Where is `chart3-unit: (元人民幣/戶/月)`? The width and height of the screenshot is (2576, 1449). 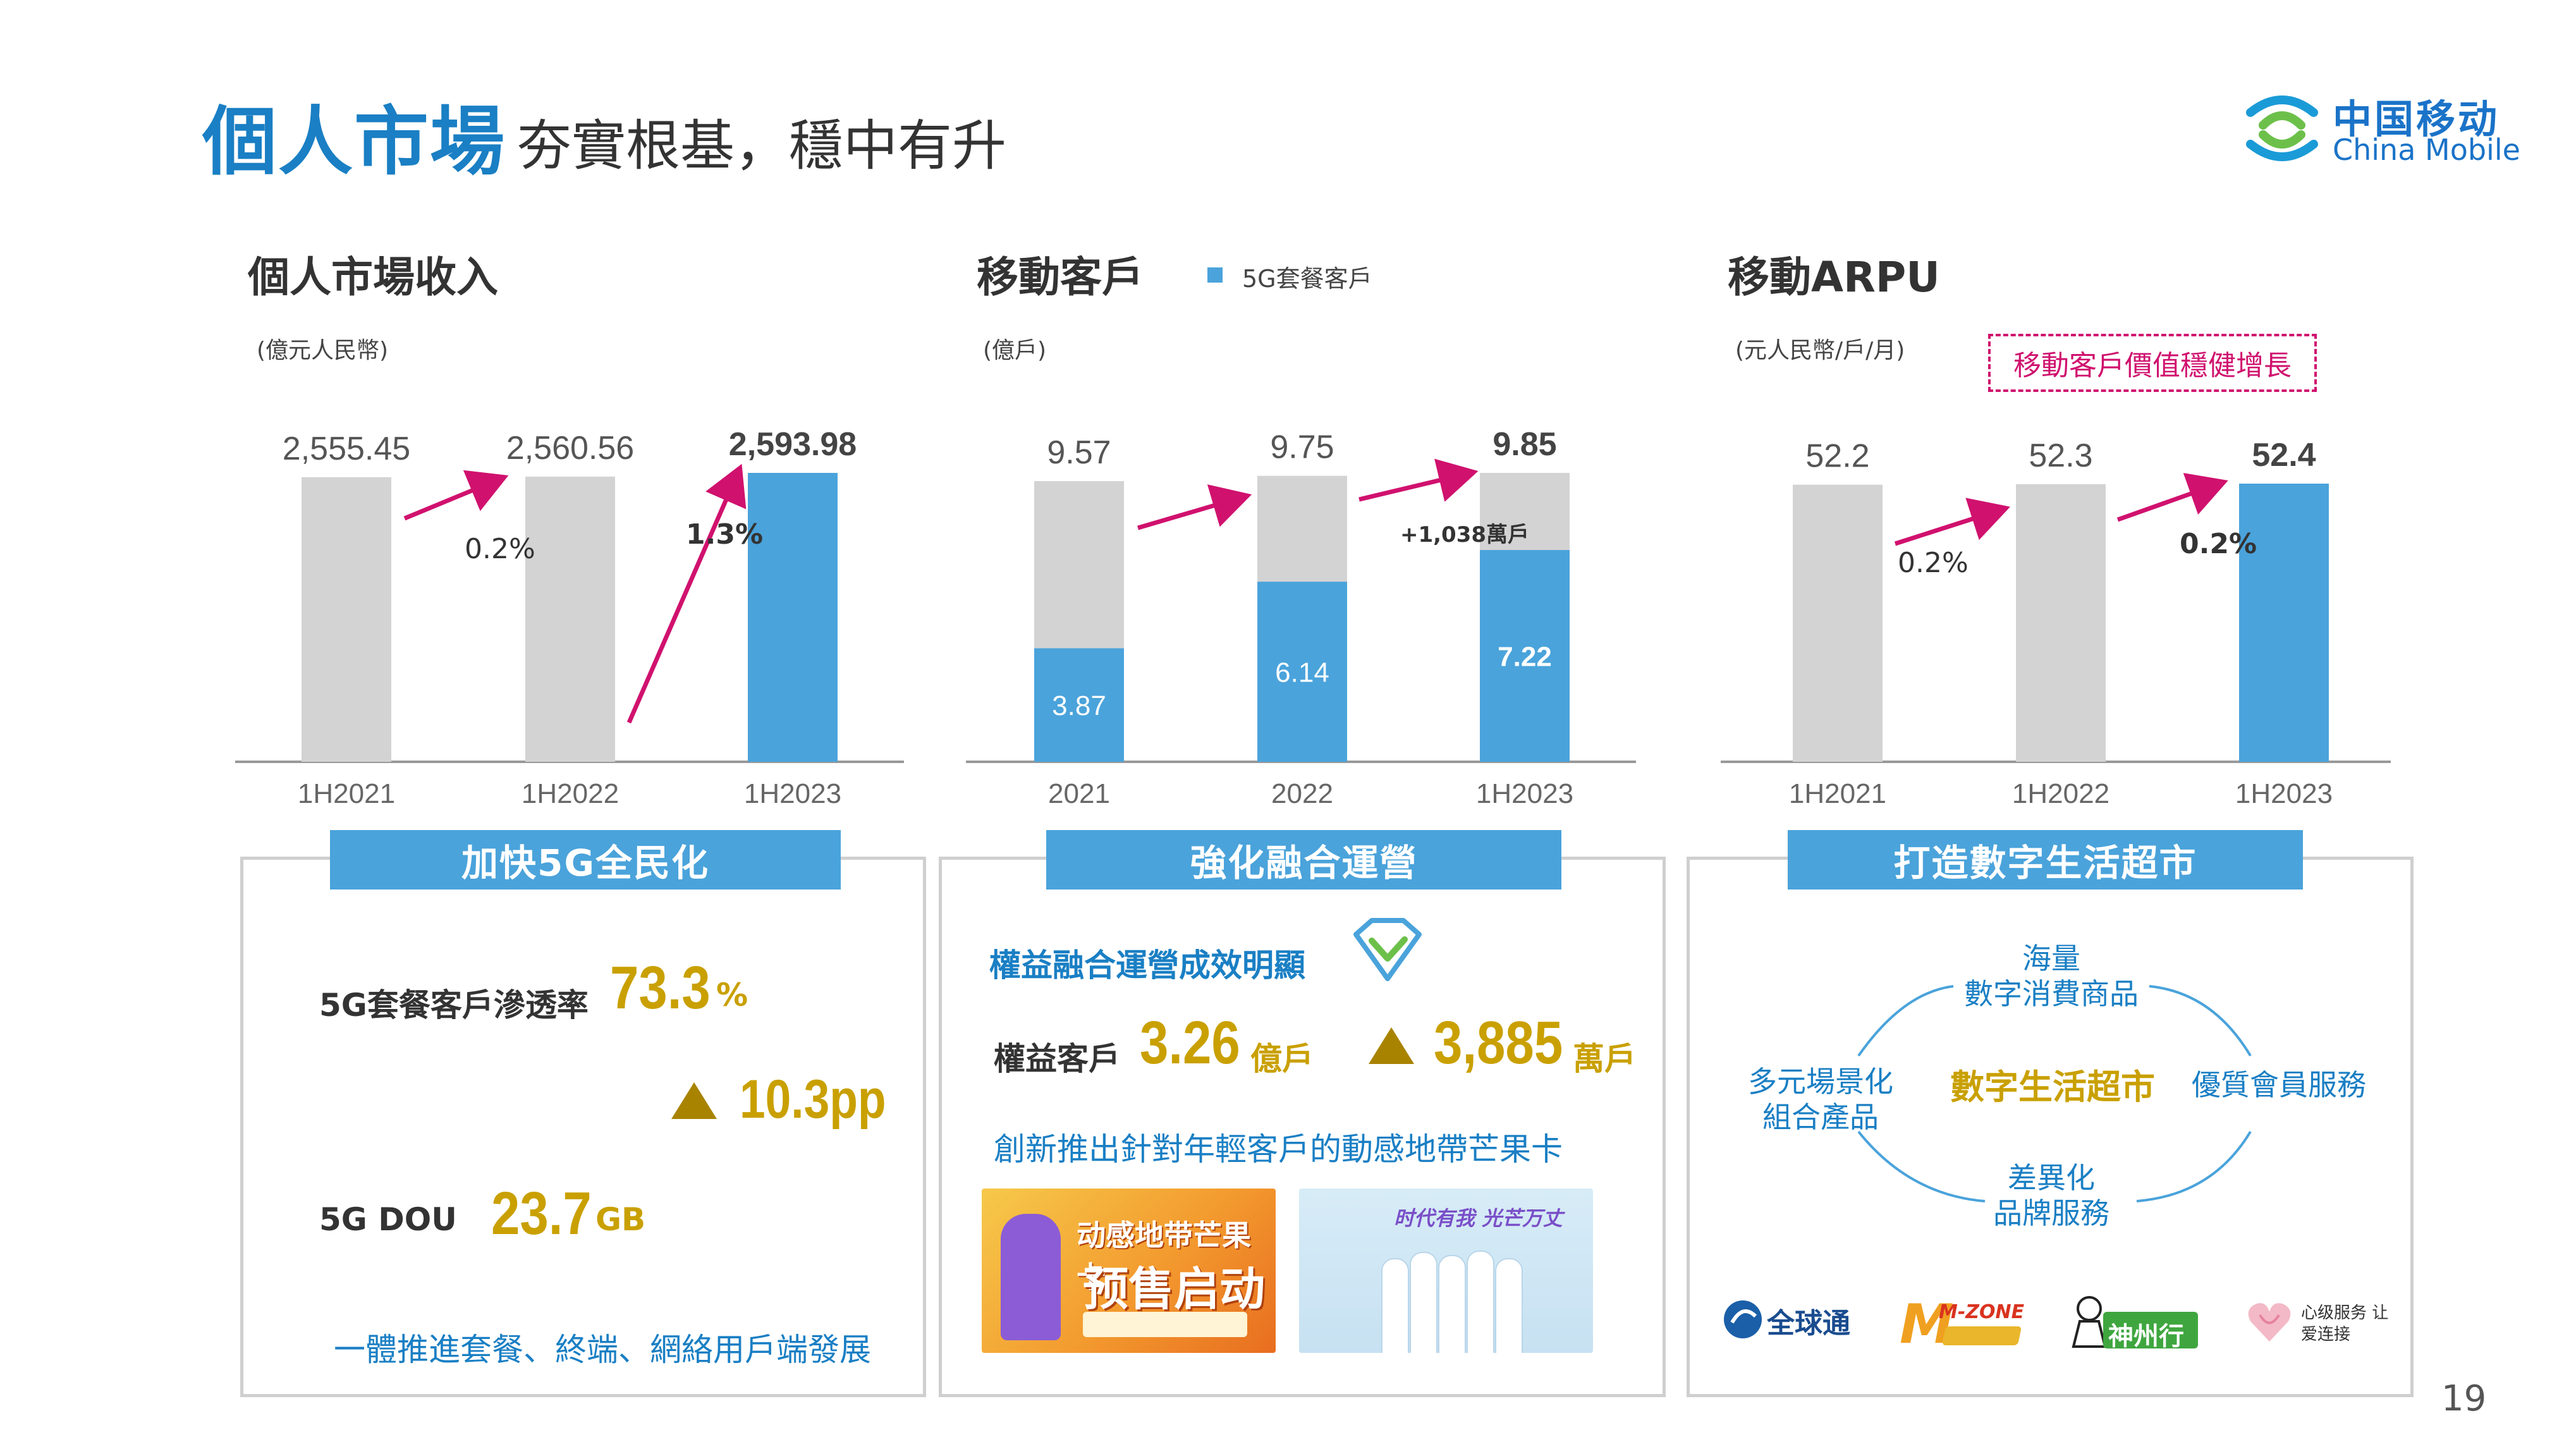
chart3-unit: (元人民幣/戶/月) is located at coordinates (1820, 351).